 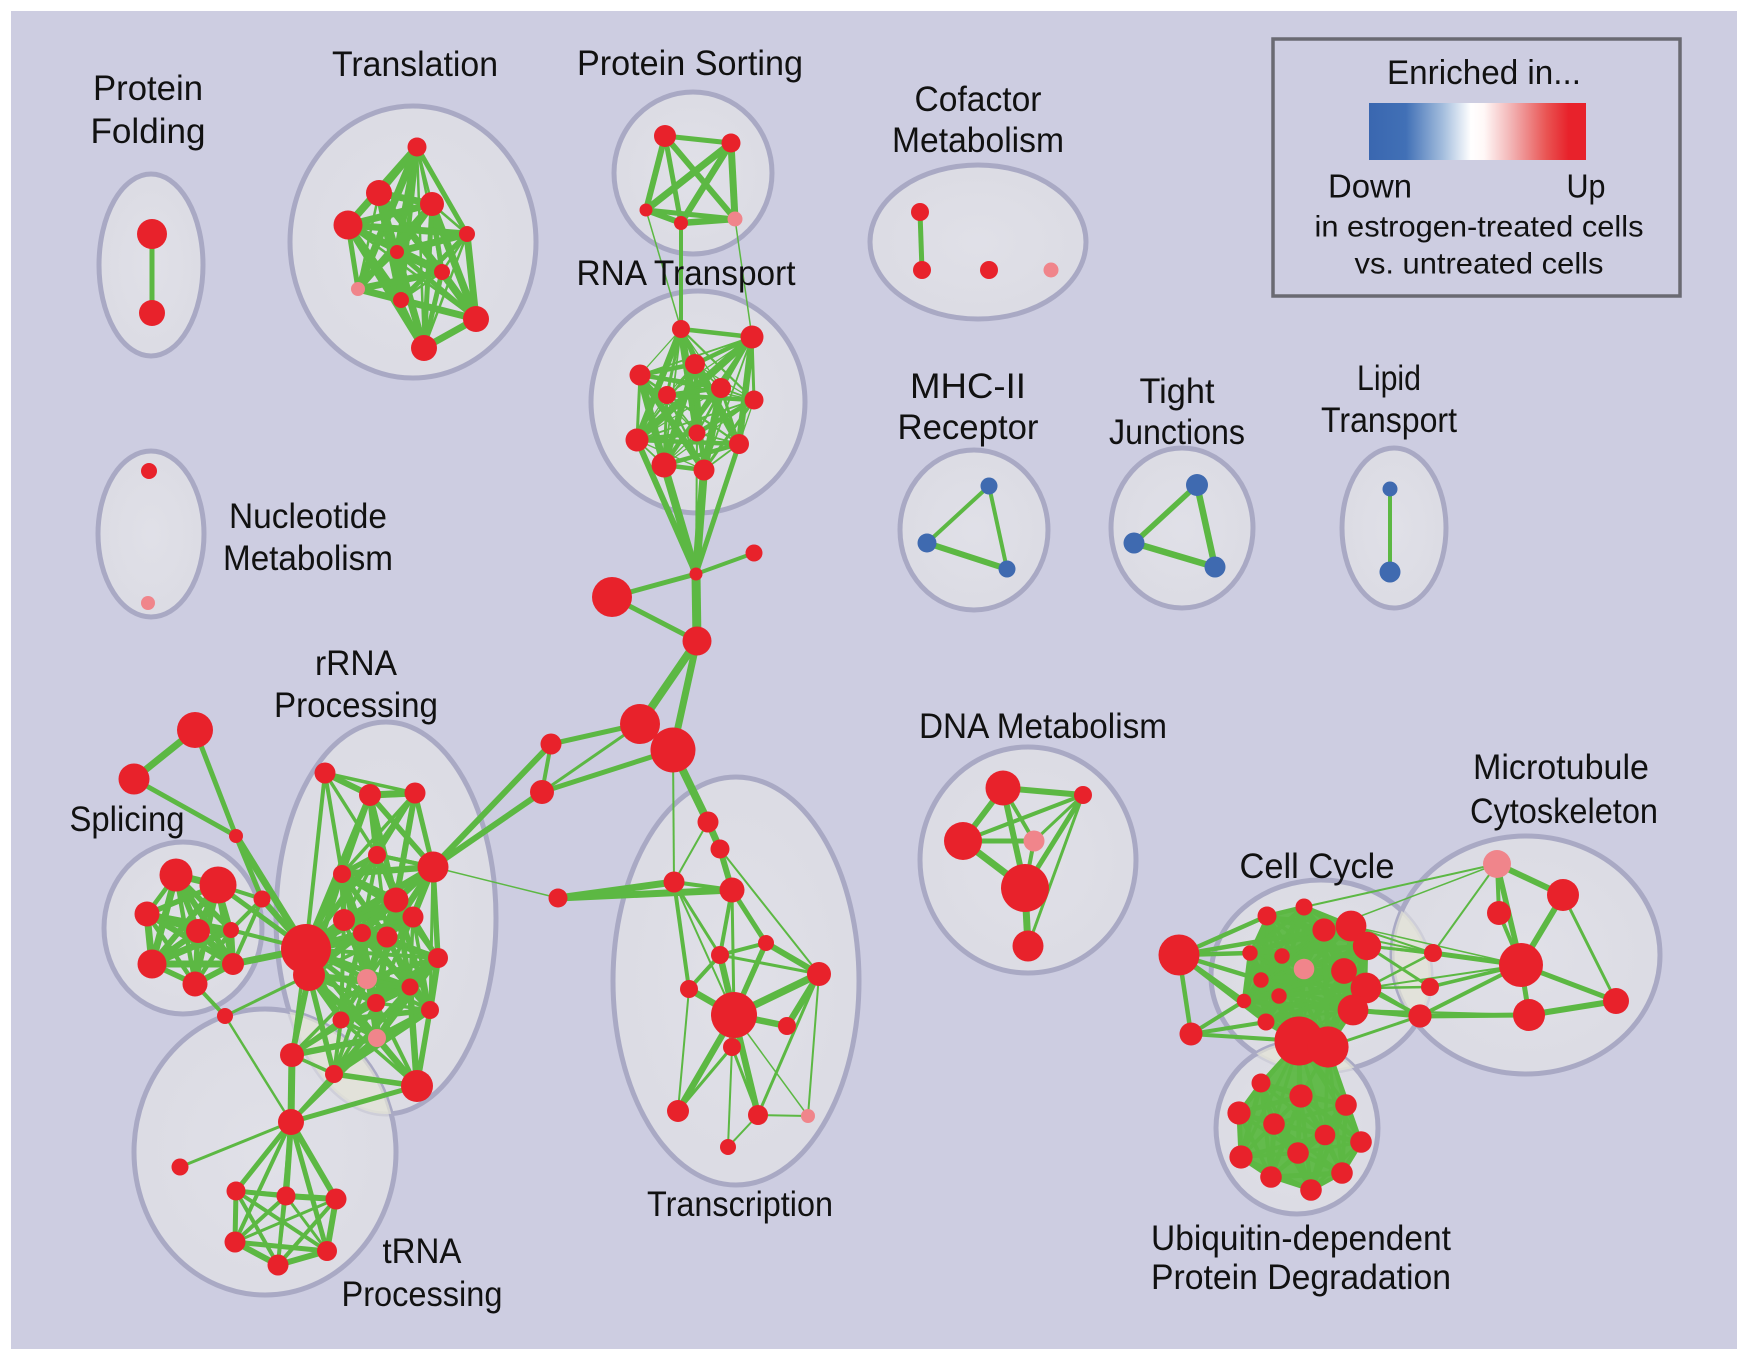 What do you see at coordinates (1043, 726) in the screenshot?
I see `svg-text: DNA Metabolism` at bounding box center [1043, 726].